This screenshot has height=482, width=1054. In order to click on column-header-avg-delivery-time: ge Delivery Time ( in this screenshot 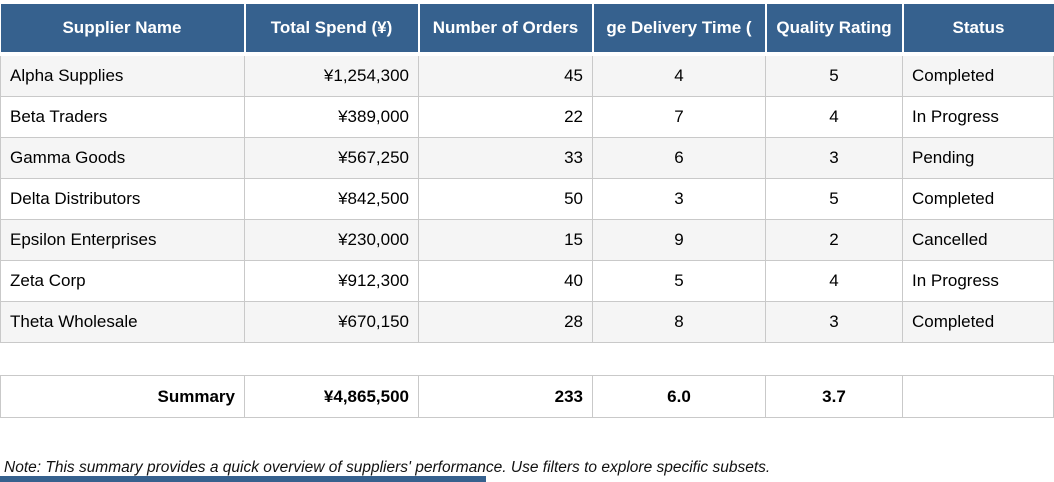, I will do `click(678, 30)`.